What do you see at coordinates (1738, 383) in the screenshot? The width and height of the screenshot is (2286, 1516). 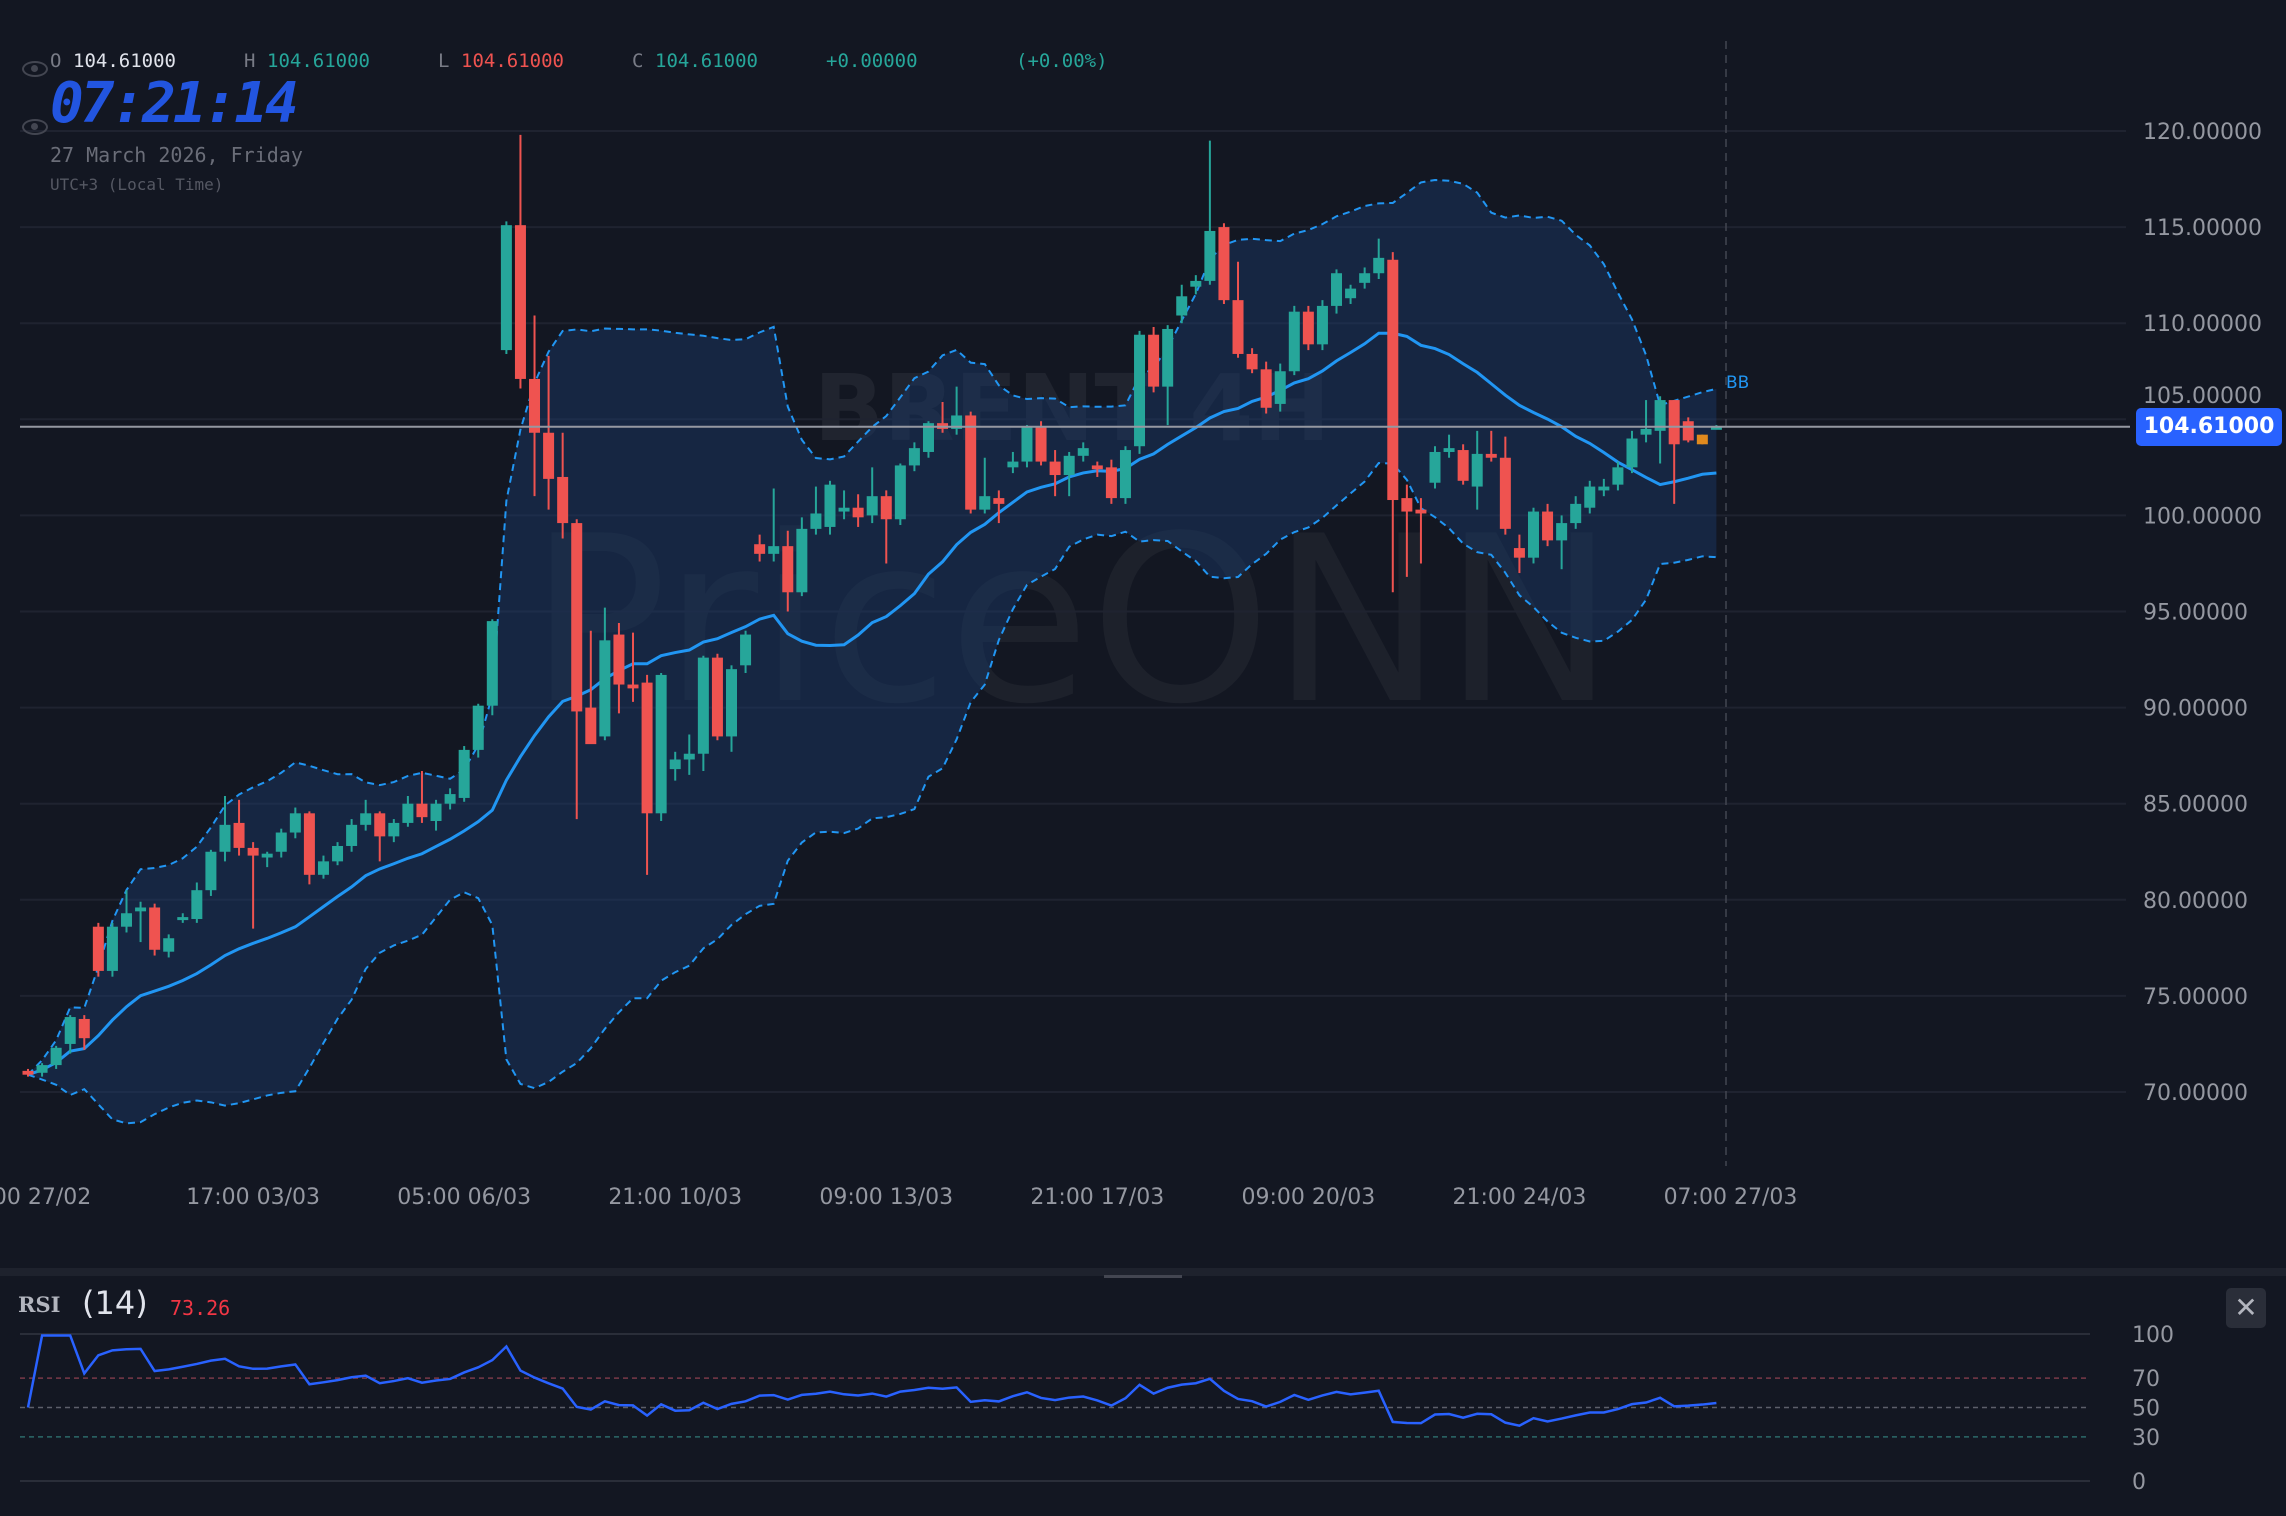 I see `bb-indicator-label: BB` at bounding box center [1738, 383].